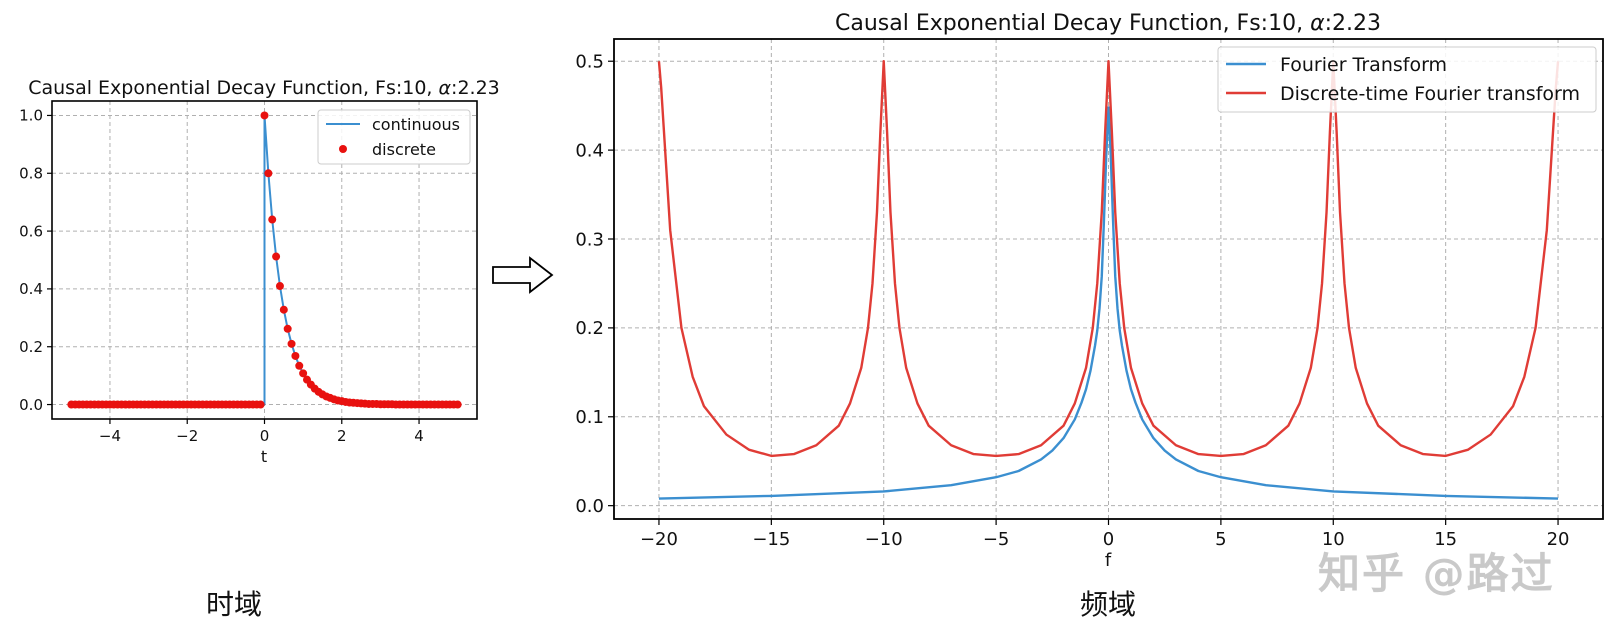  Describe the element at coordinates (110, 436) in the screenshot. I see `time-domain-xtick-label: −4` at that location.